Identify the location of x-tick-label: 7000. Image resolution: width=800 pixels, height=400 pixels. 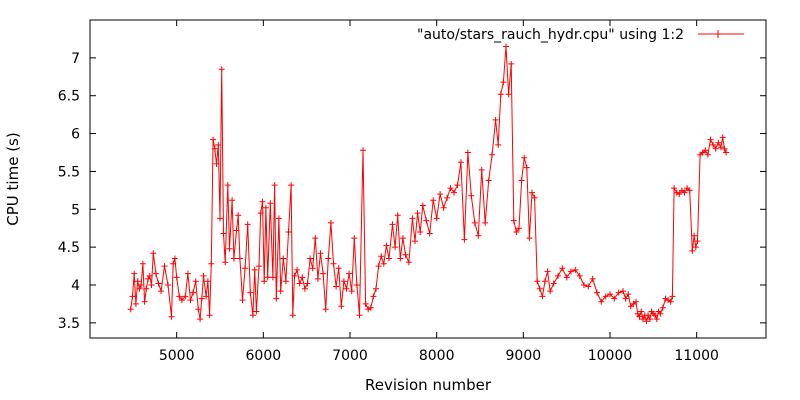
(350, 356).